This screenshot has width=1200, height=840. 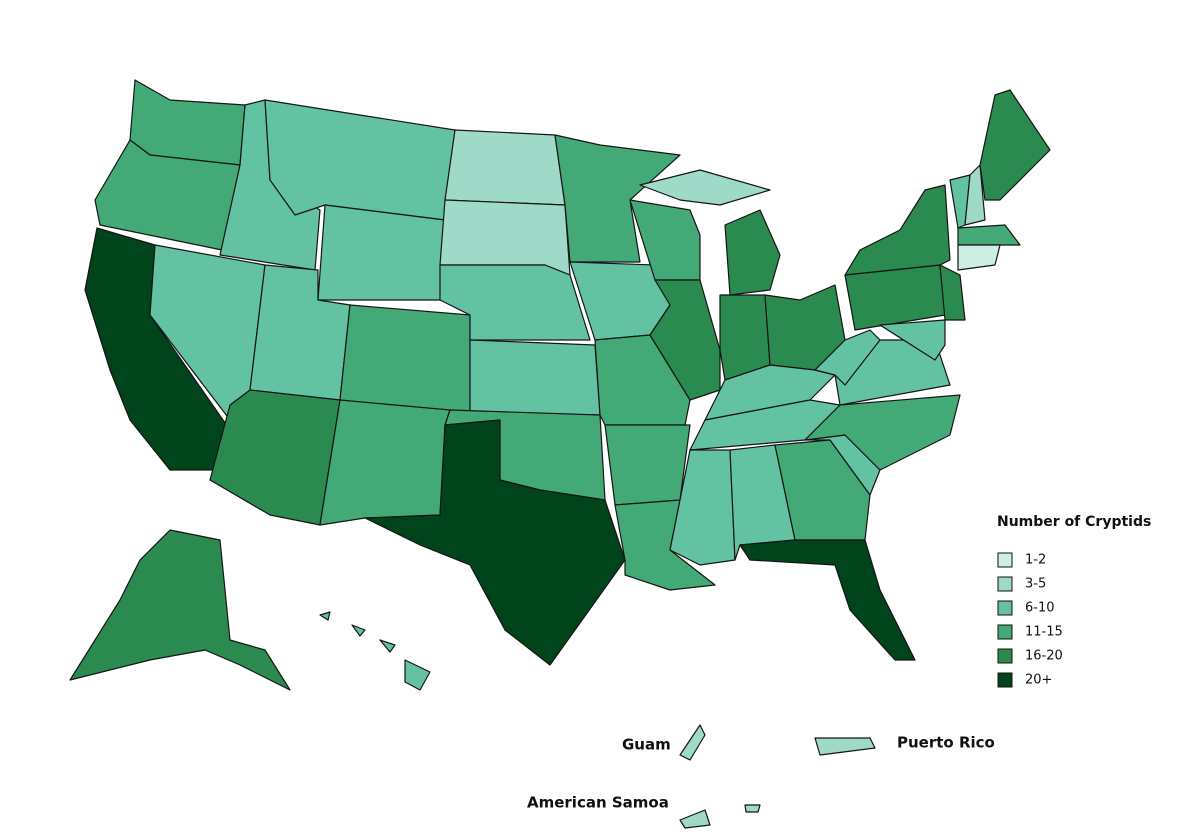 What do you see at coordinates (1040, 608) in the screenshot?
I see `legend-label: 6-10` at bounding box center [1040, 608].